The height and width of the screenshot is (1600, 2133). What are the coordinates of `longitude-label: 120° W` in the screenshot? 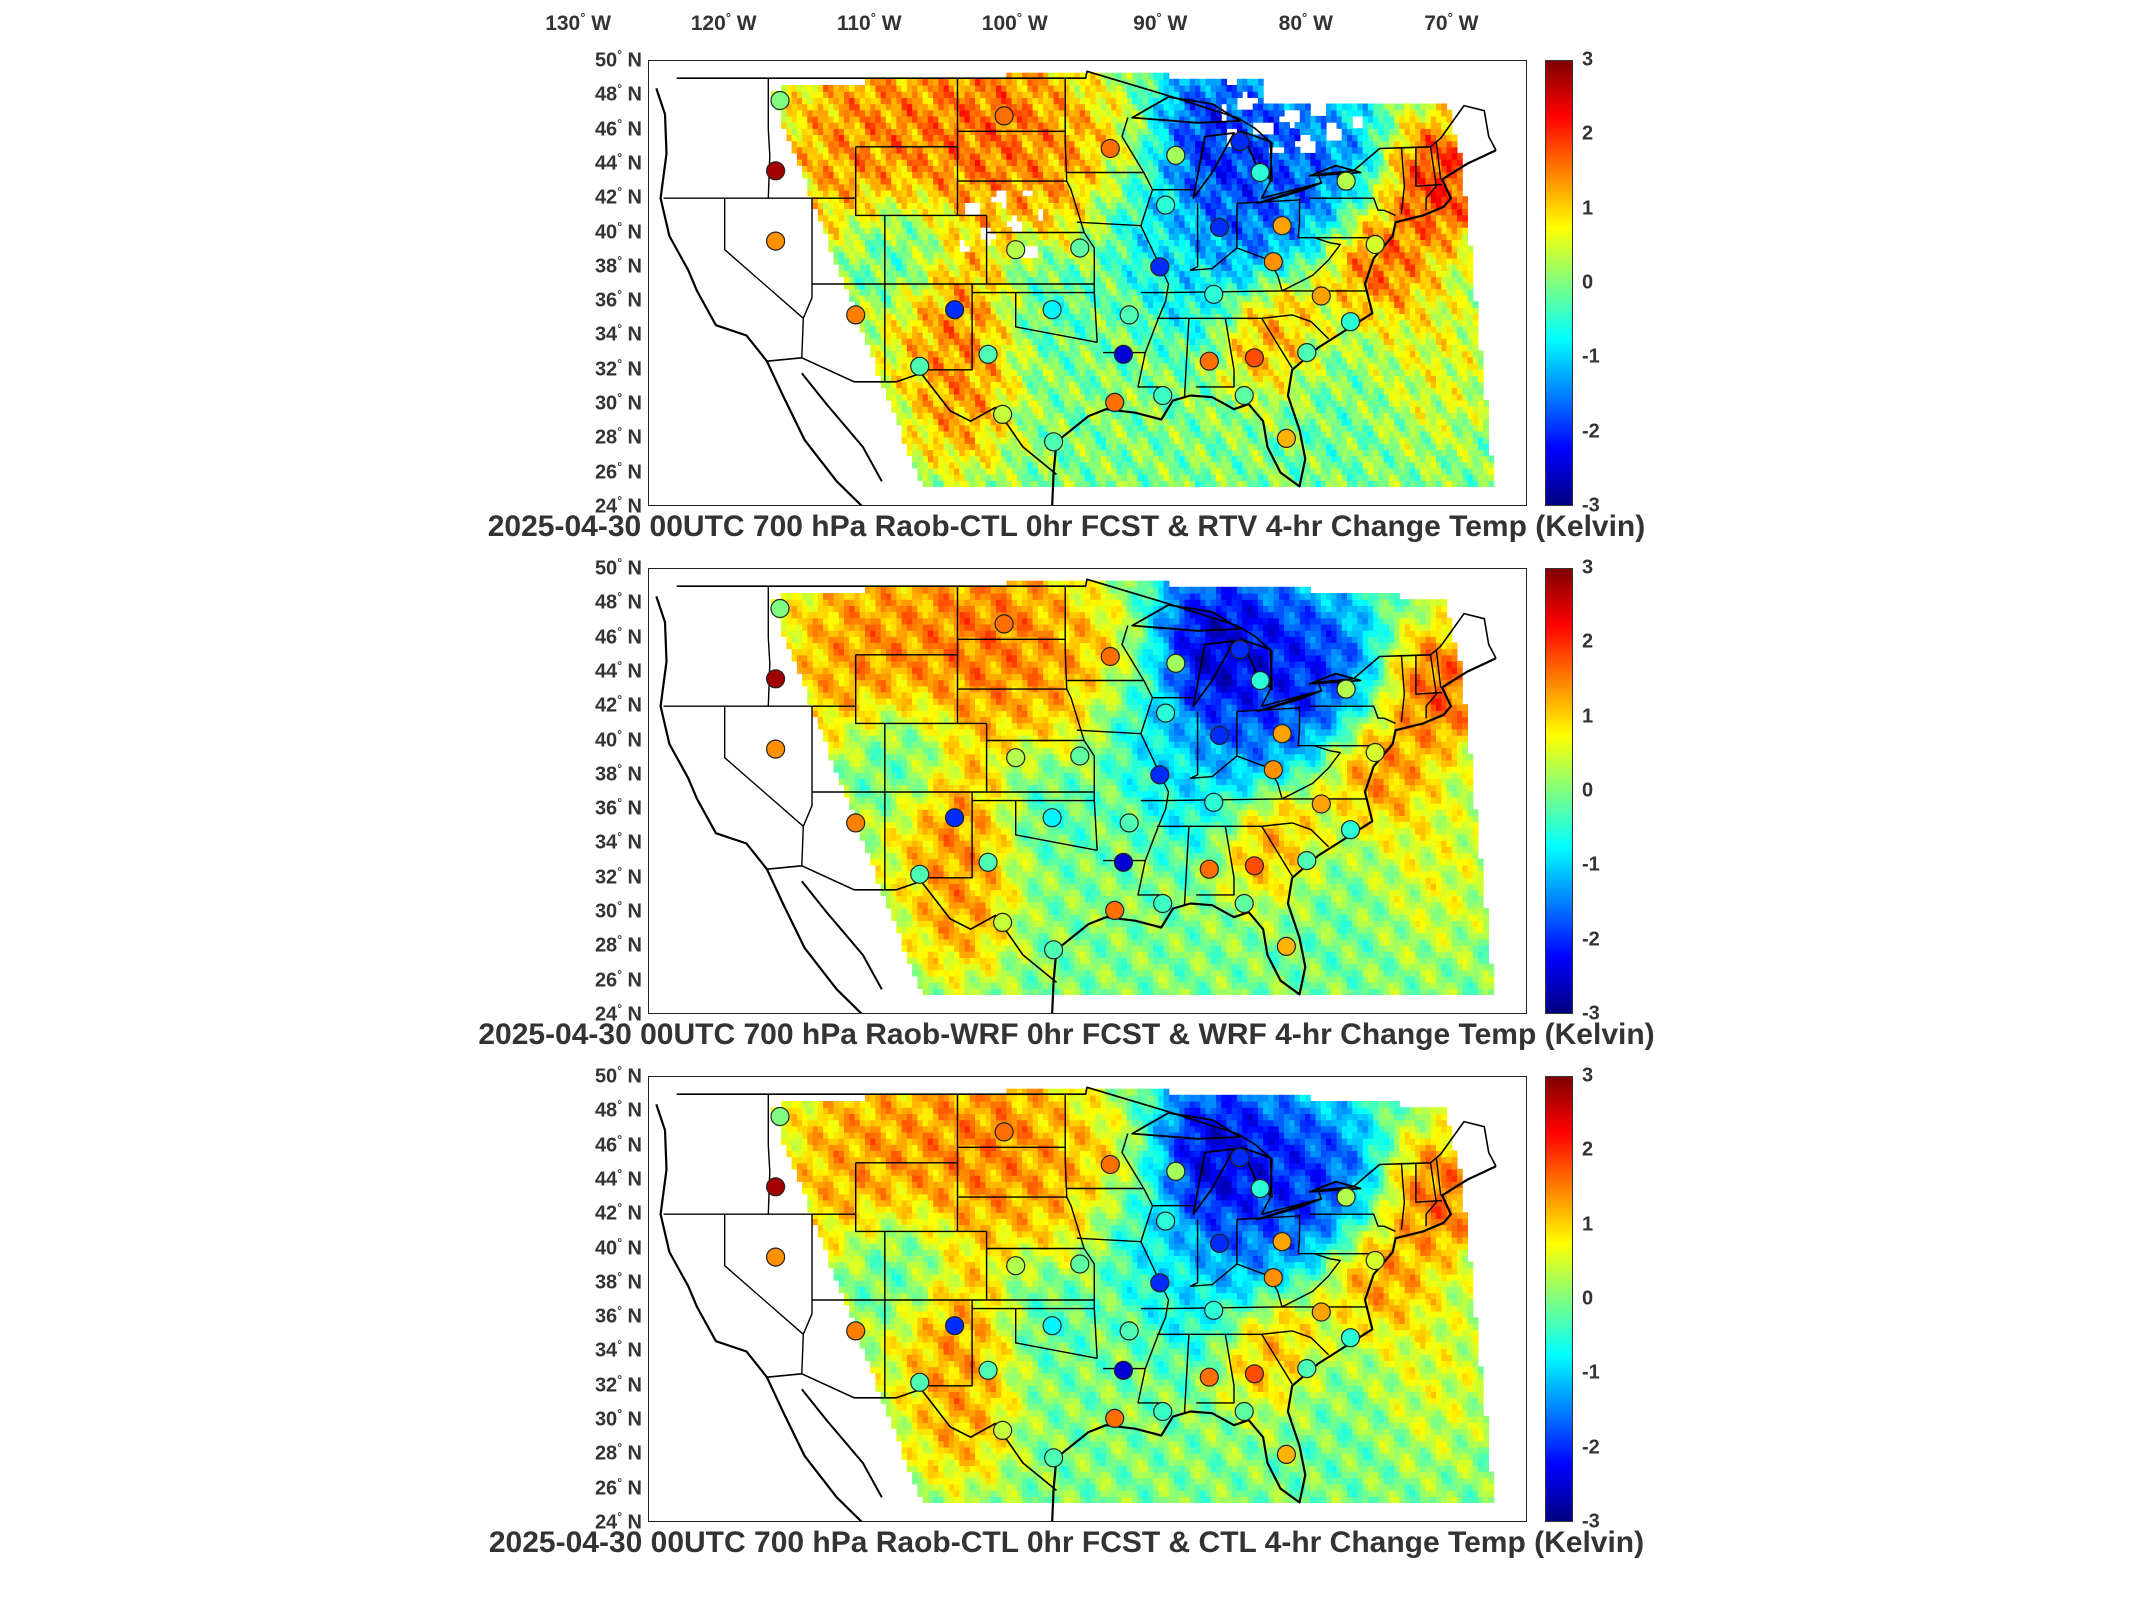 It's located at (724, 23).